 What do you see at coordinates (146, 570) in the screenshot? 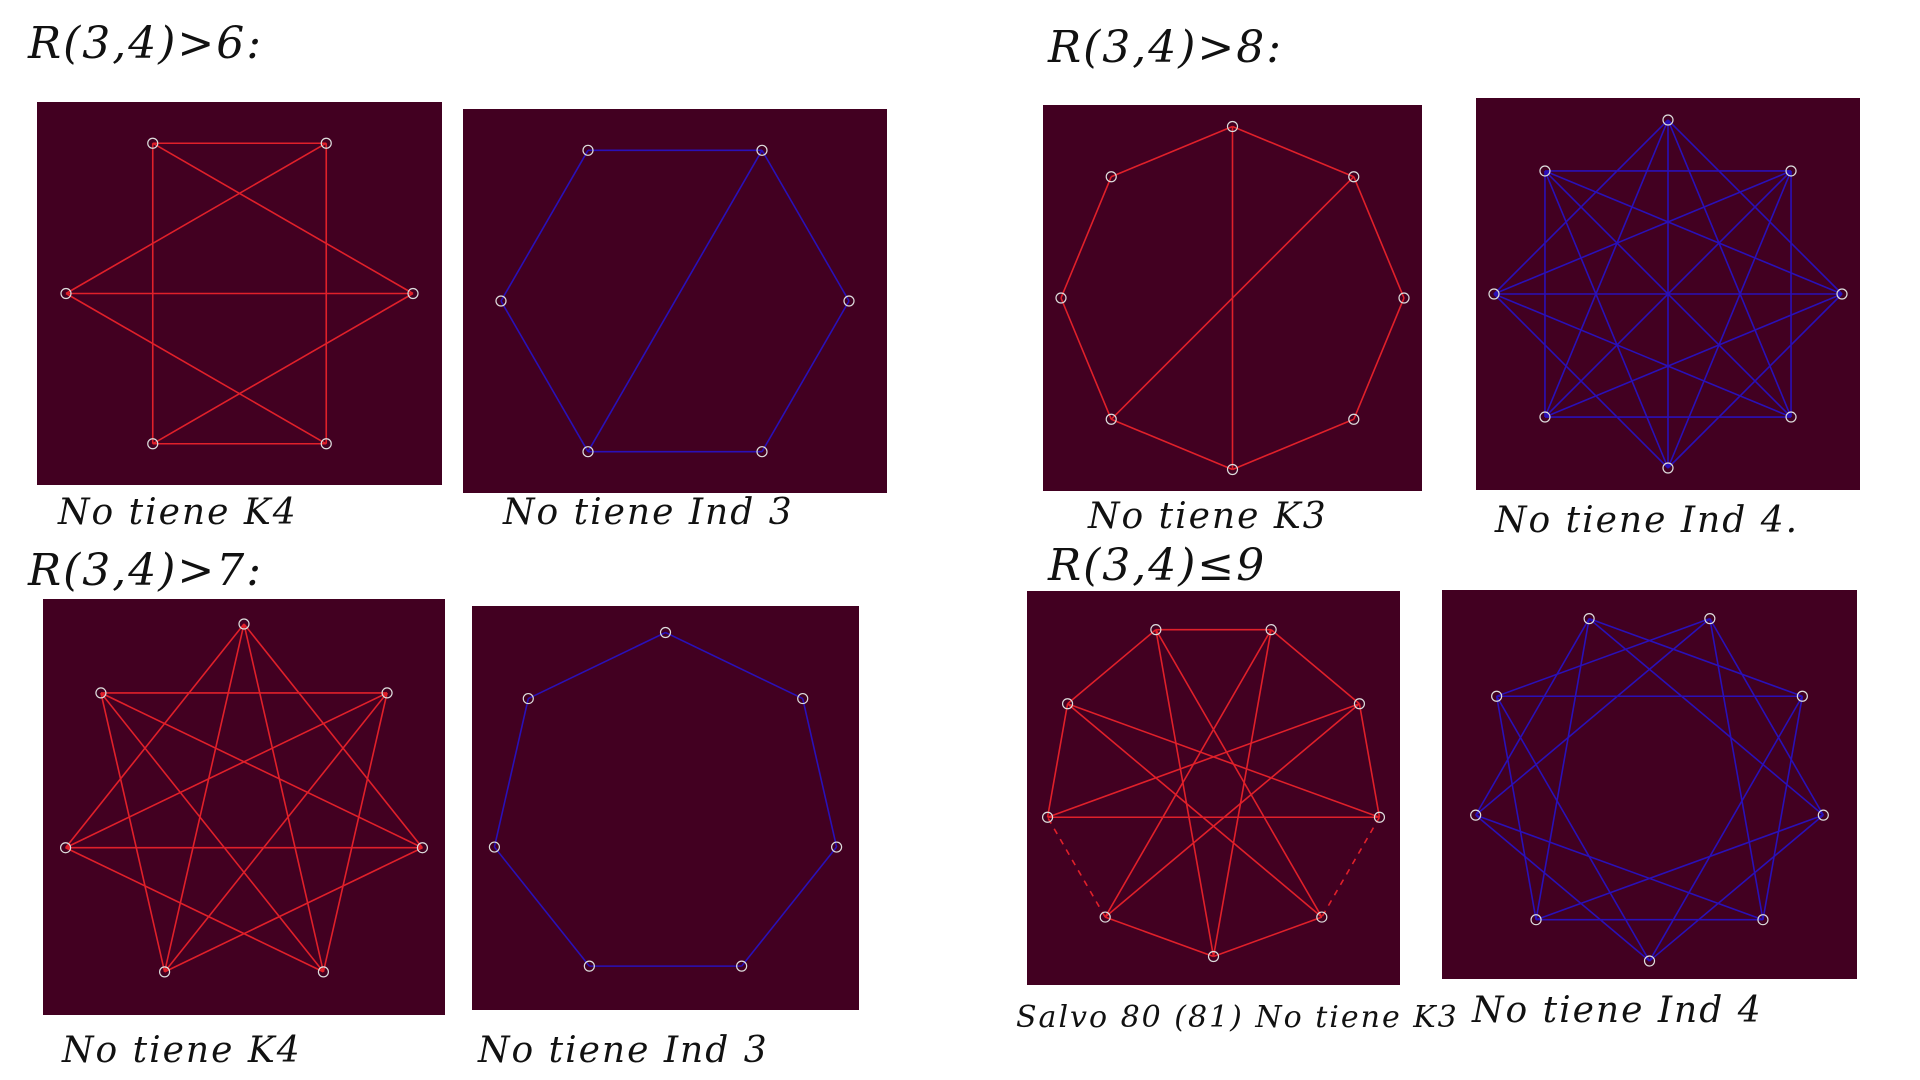
I see `heading-r34-gt-7: R(3,4)>7:` at bounding box center [146, 570].